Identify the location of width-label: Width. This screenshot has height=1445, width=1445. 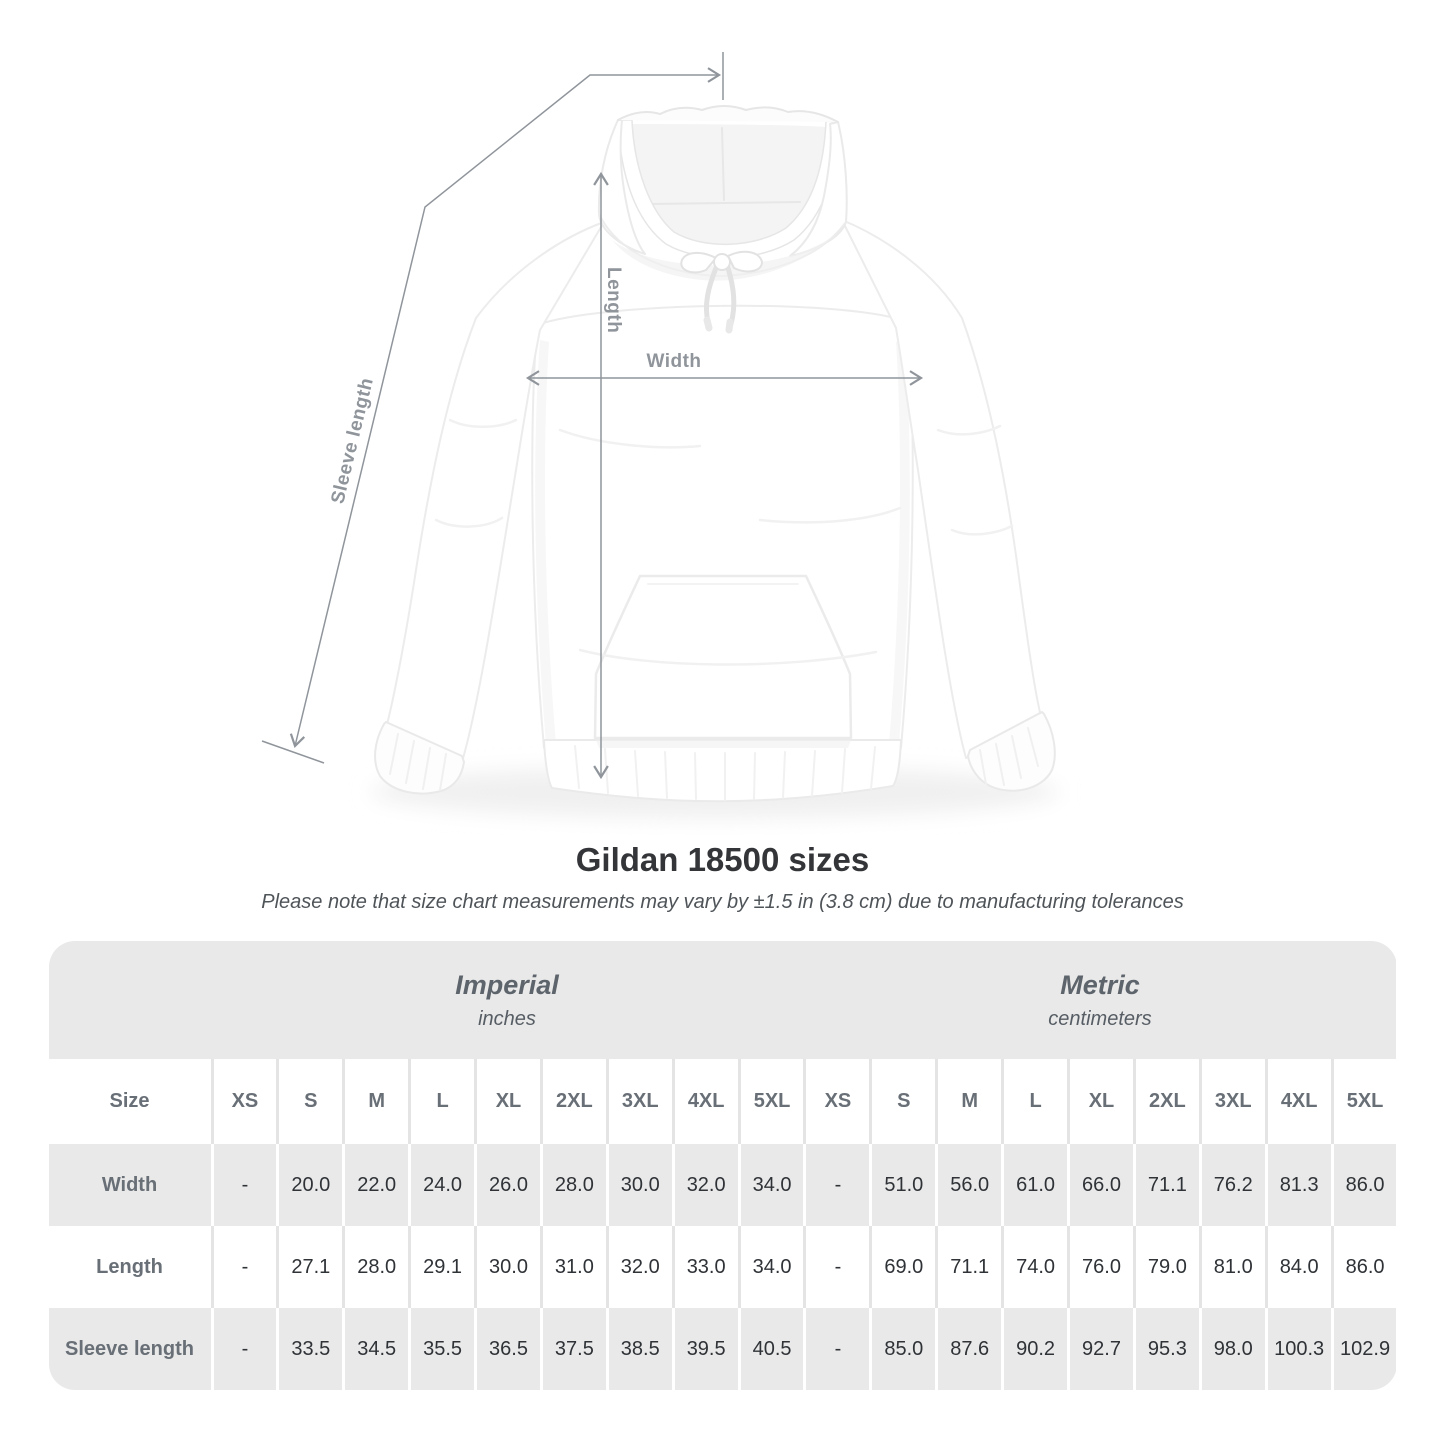
(673, 361).